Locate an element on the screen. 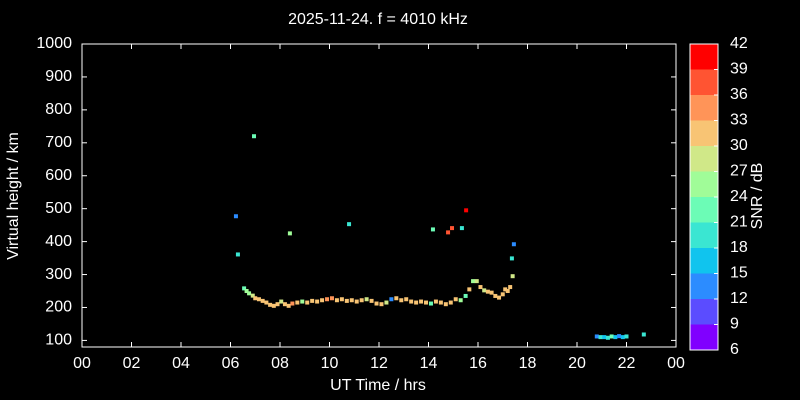 The image size is (800, 400). y-tick-label: 300 is located at coordinates (58, 274).